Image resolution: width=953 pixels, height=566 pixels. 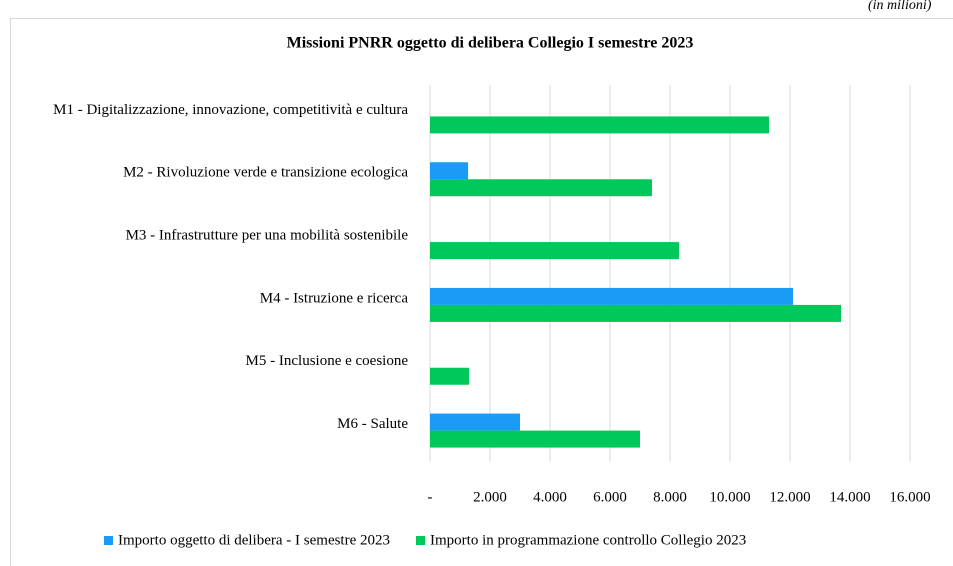 I want to click on y-tick-label: M6 - Salute, so click(x=372, y=424).